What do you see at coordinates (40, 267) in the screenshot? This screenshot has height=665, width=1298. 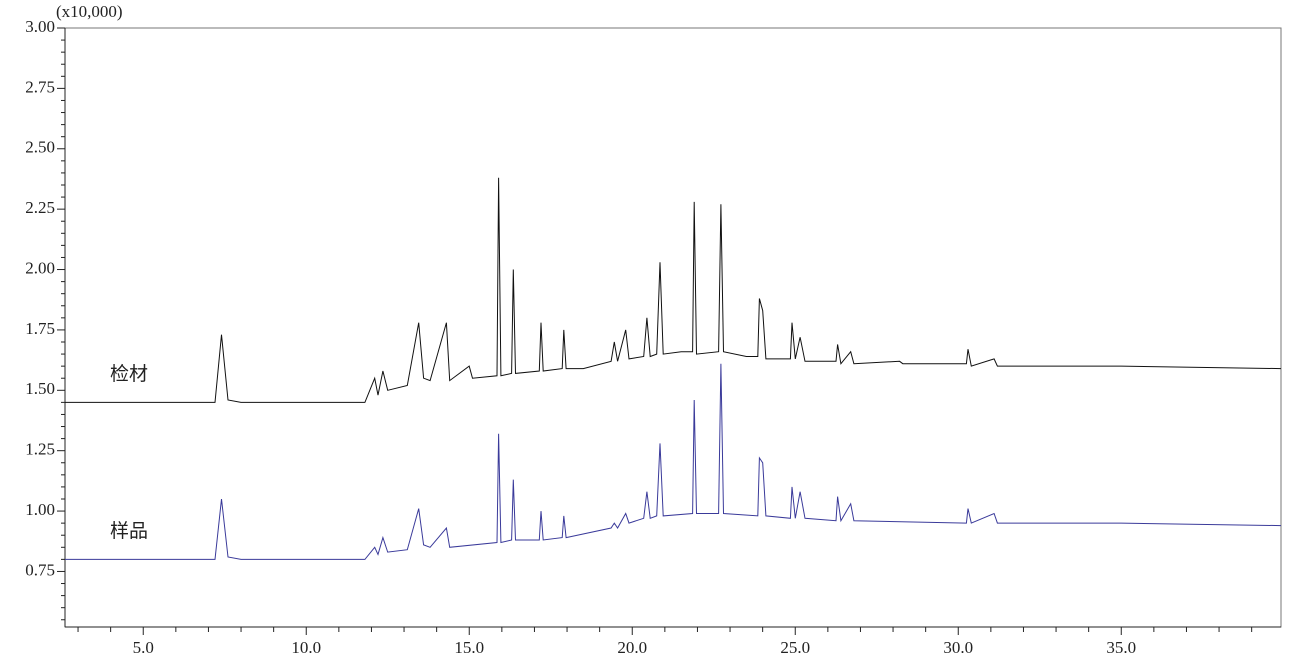 I see `y-tick-label: 2.00` at bounding box center [40, 267].